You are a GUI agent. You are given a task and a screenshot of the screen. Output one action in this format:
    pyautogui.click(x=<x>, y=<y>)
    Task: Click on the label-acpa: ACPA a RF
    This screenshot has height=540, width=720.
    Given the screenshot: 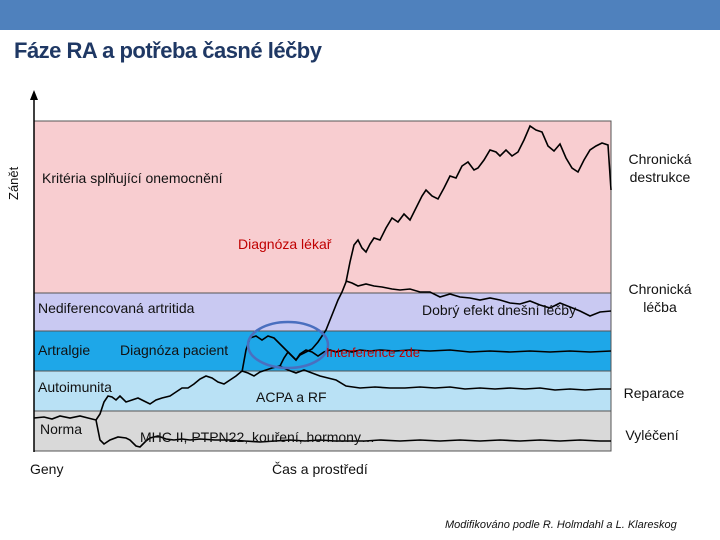 What is the action you would take?
    pyautogui.click(x=291, y=397)
    